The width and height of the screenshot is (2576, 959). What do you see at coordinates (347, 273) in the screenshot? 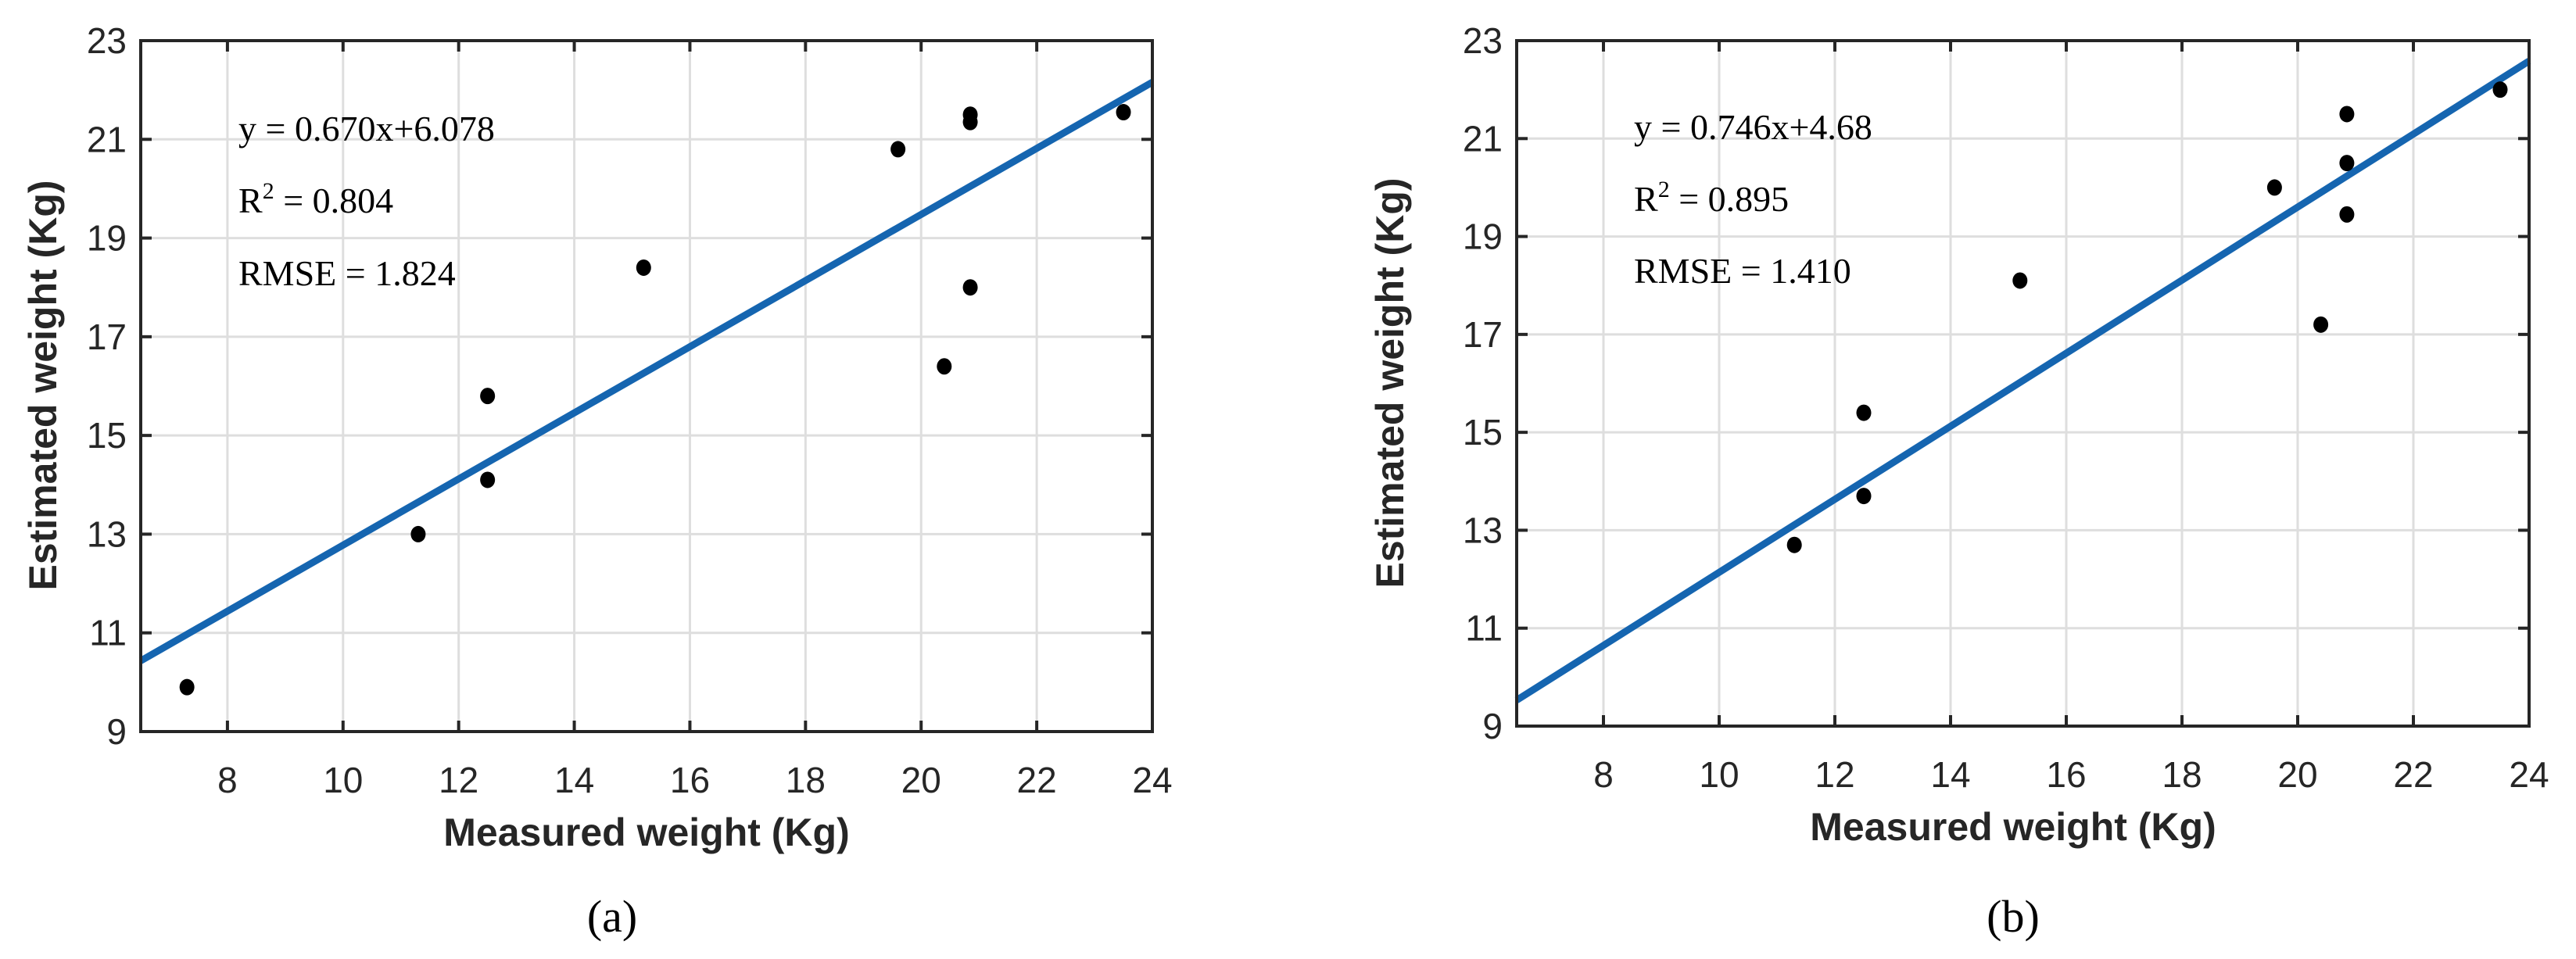
I see `rmse: RMSE = 1.824` at bounding box center [347, 273].